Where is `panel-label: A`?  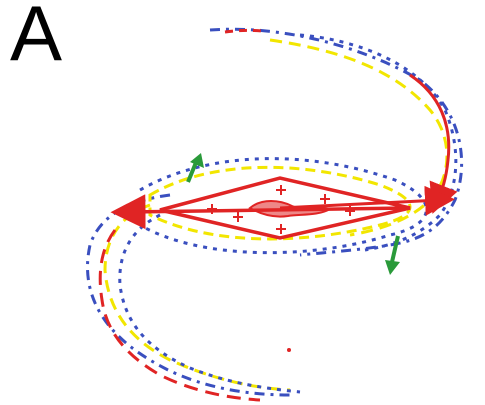
panel-label: A is located at coordinates (36, 38).